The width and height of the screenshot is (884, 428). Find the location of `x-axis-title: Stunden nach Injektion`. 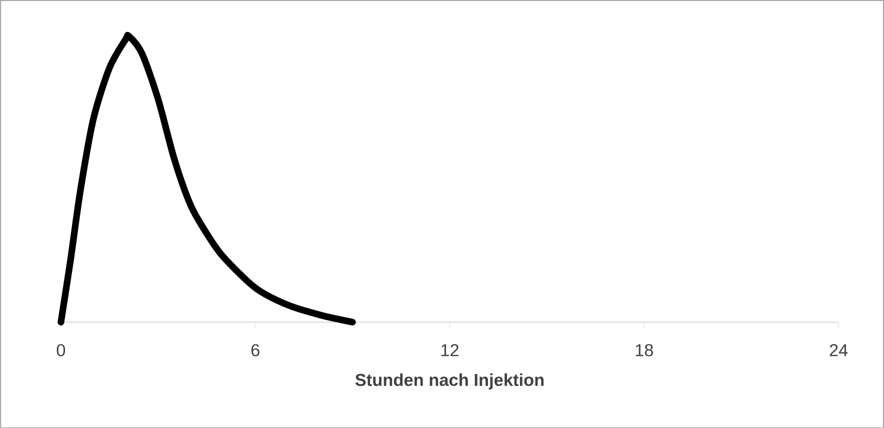

x-axis-title: Stunden nach Injektion is located at coordinates (449, 381).